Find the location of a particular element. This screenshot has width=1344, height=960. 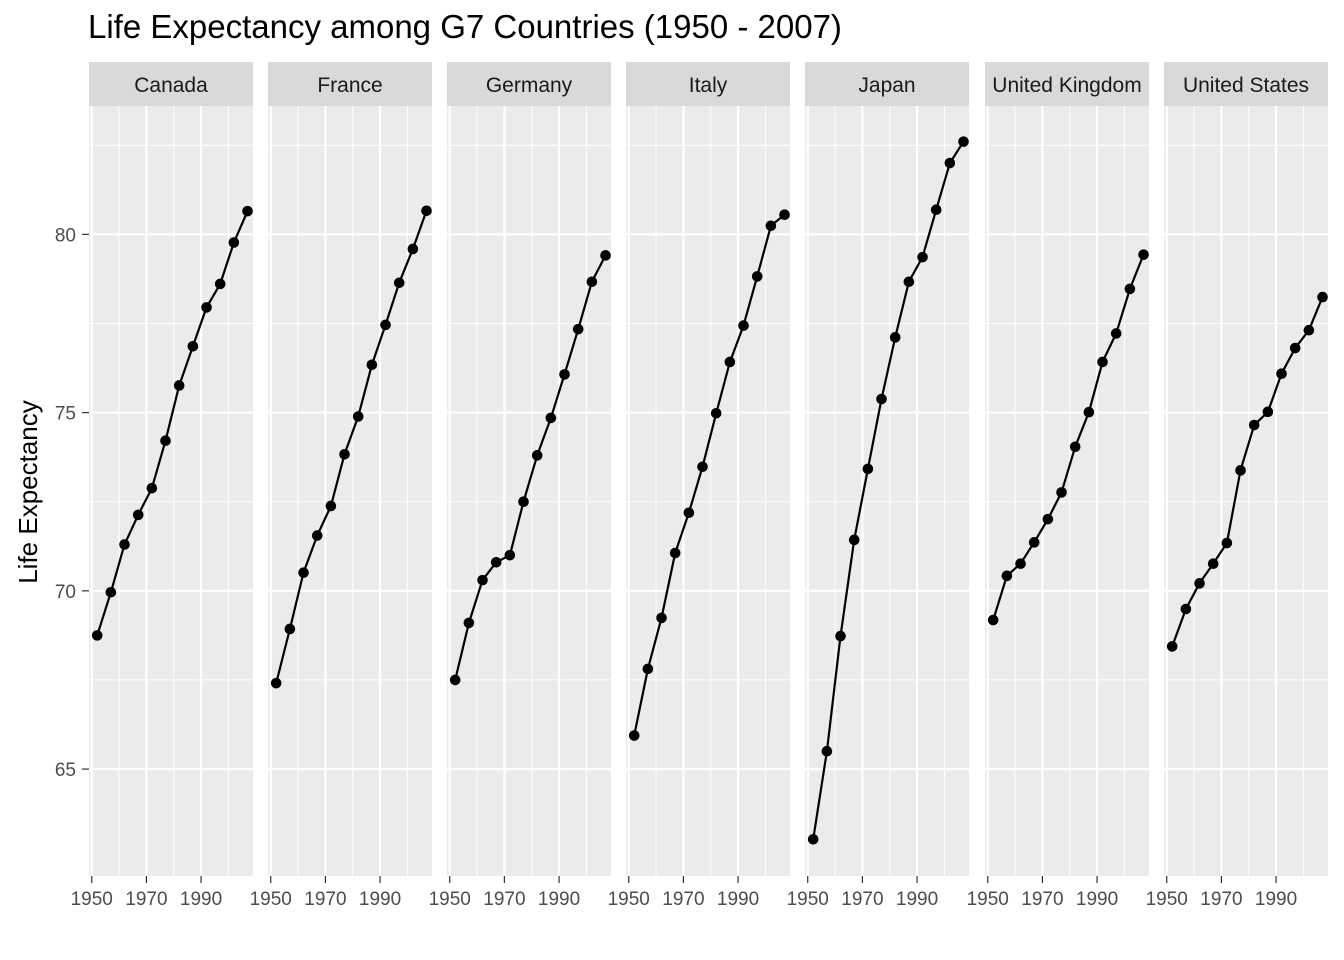

y-axis: 65 70 75 80 is located at coordinates (72, 503).